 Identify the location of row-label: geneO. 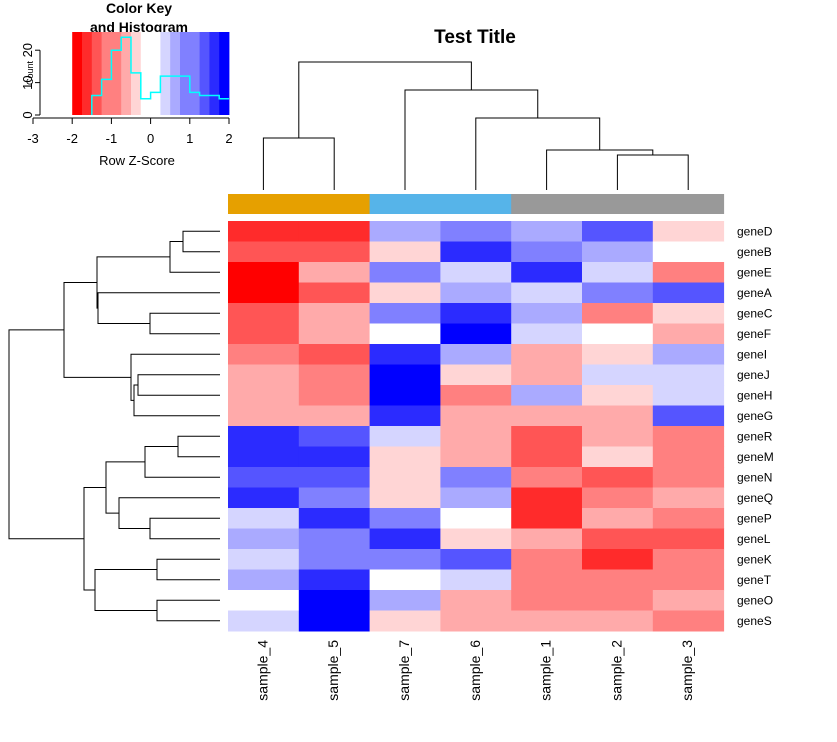
(755, 600).